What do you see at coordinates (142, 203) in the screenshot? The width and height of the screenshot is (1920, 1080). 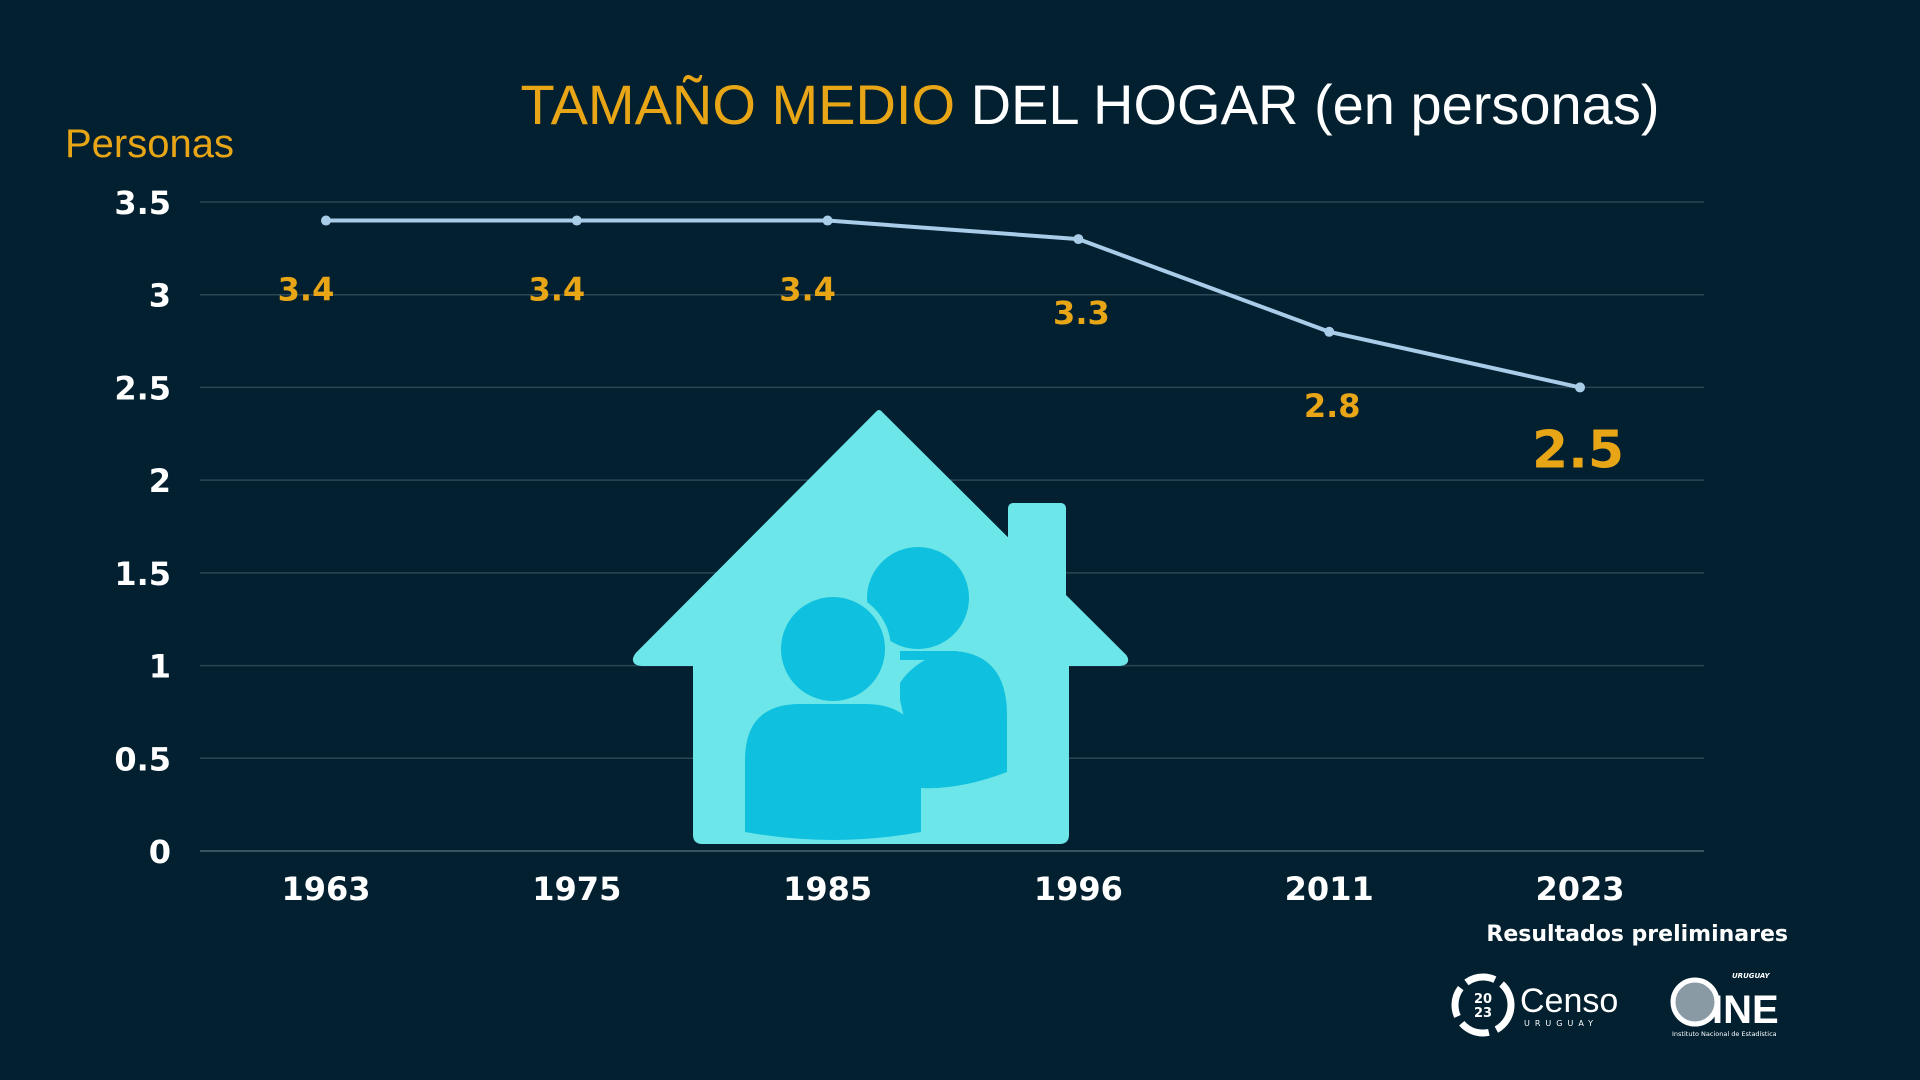 I see `y-tick-label: 3.5` at bounding box center [142, 203].